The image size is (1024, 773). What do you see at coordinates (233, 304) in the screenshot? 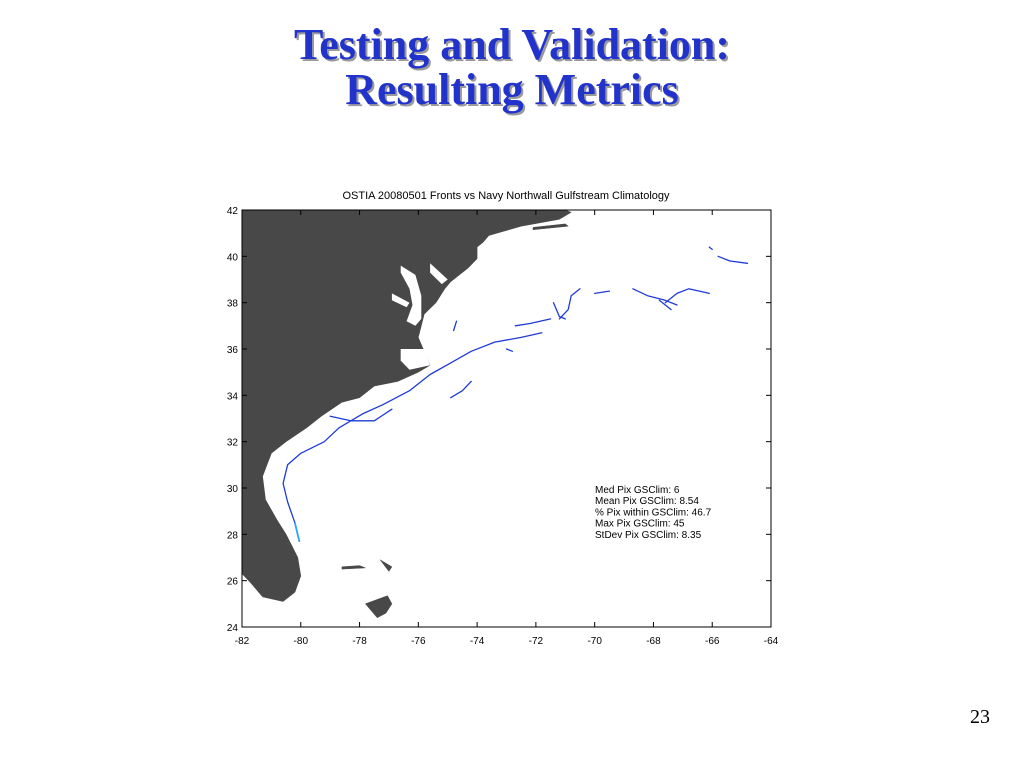
I see `y-tick-label: 38` at bounding box center [233, 304].